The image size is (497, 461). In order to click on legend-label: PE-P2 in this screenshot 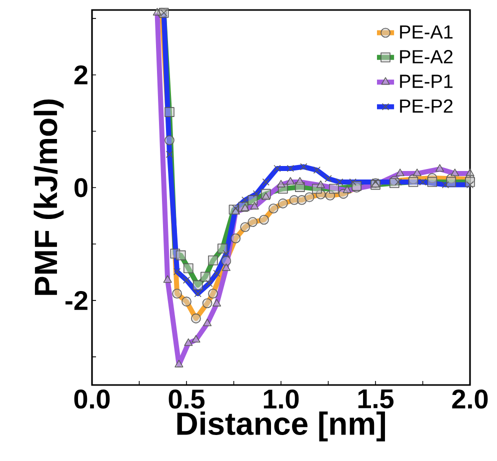, I will do `click(426, 106)`.